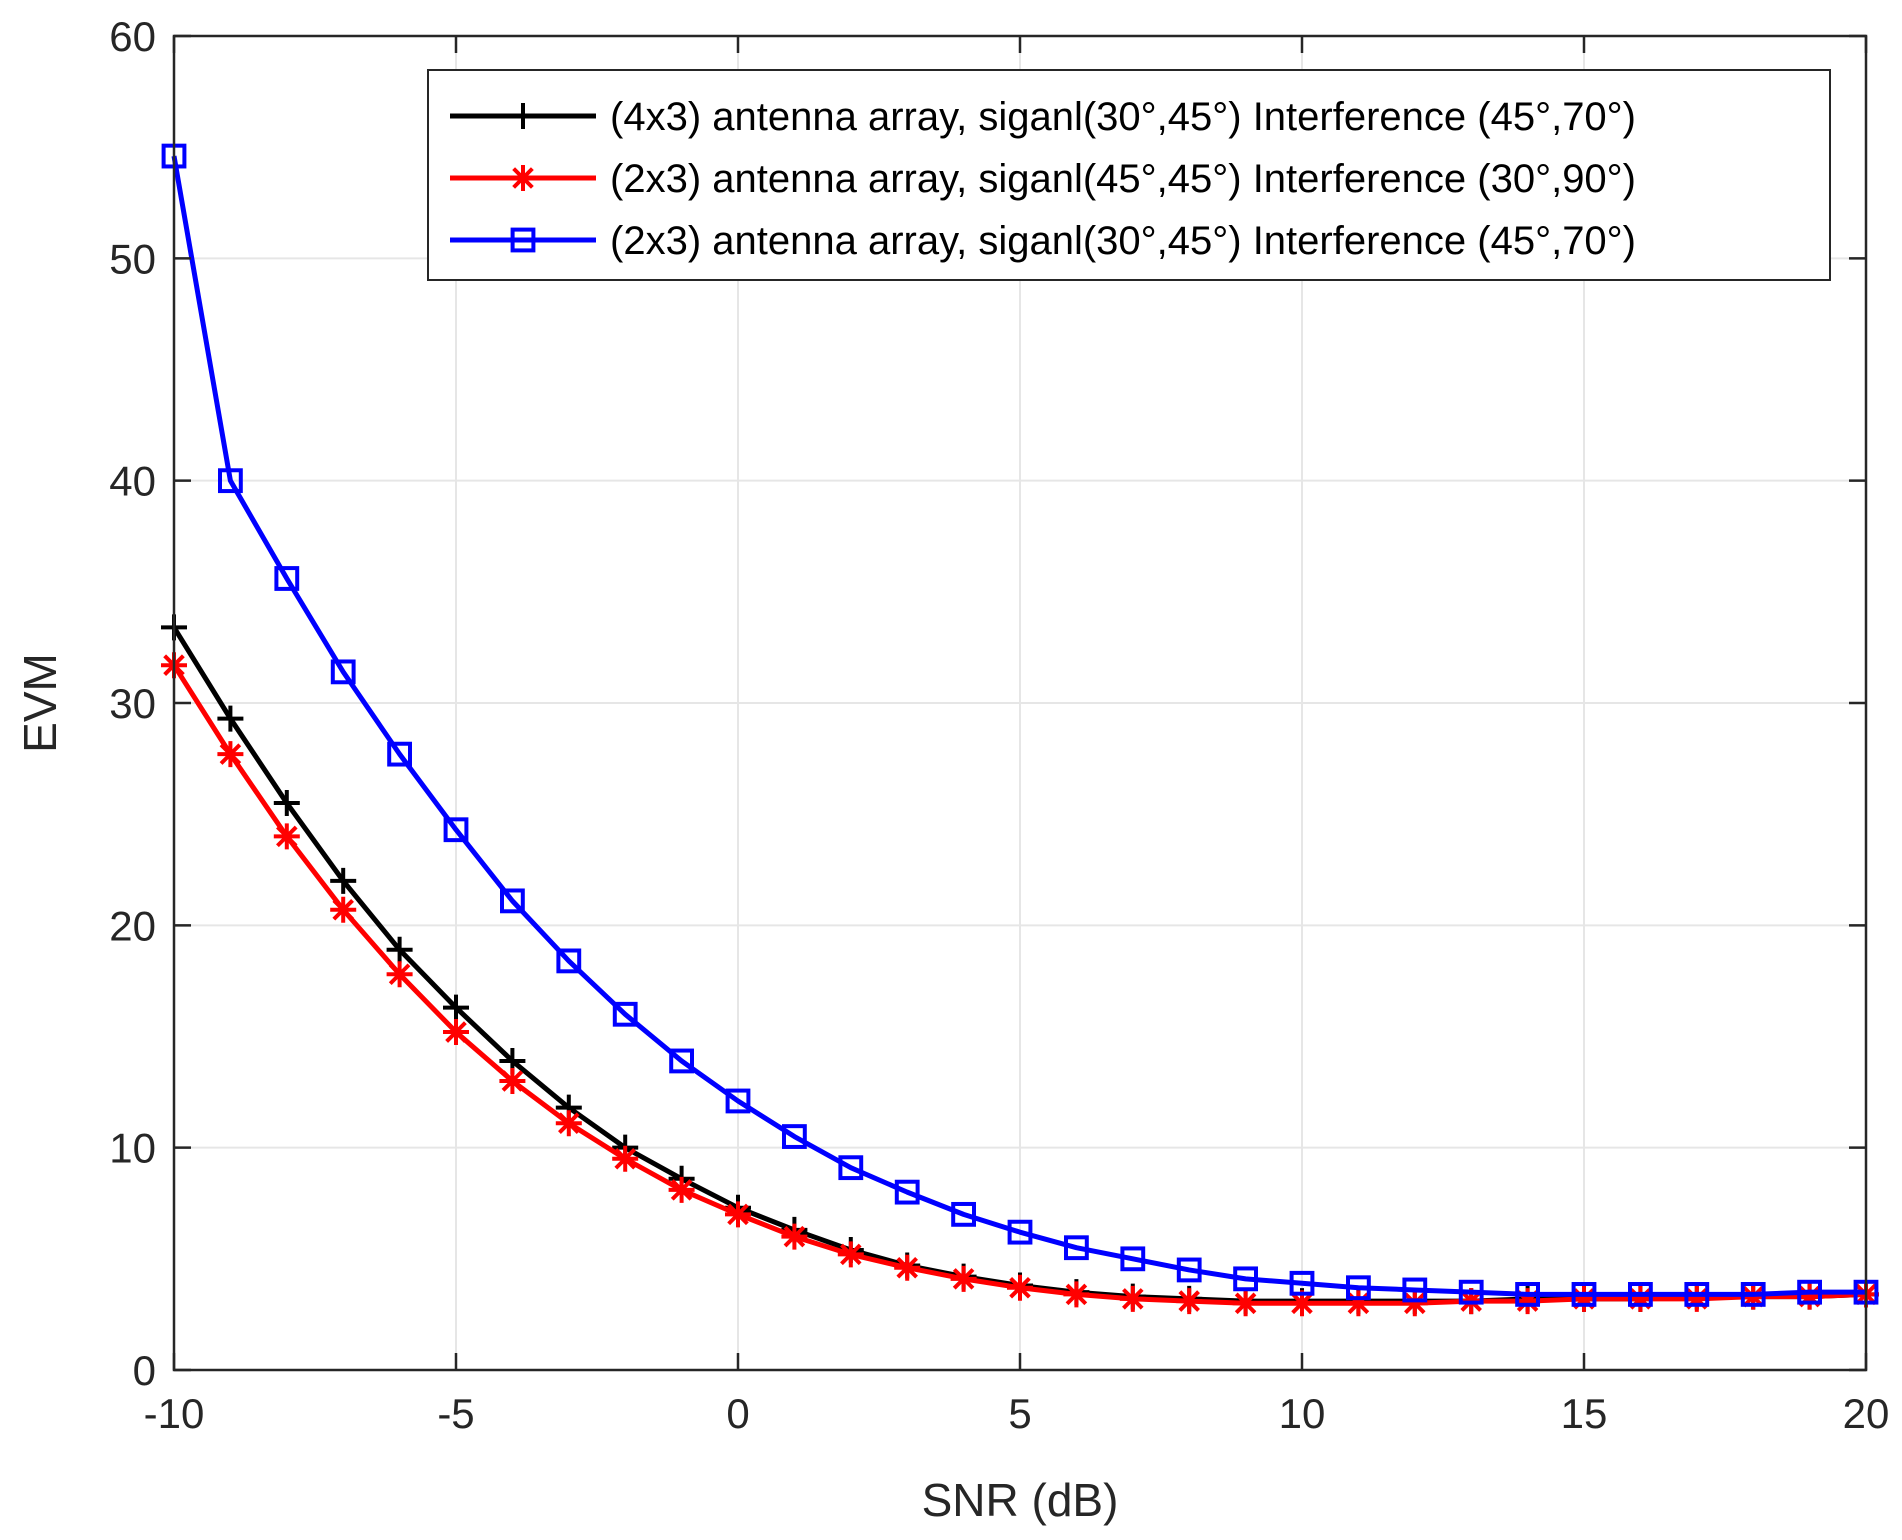 This screenshot has width=1902, height=1540. Describe the element at coordinates (40, 703) in the screenshot. I see `y-axis-label: EVM` at that location.